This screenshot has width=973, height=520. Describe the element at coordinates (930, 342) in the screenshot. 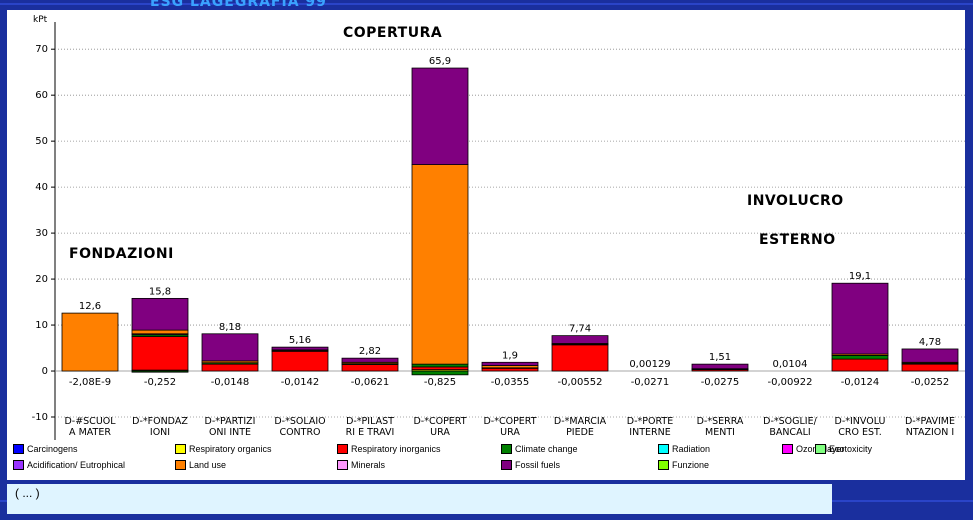

I see `data-label-total: 4,78` at that location.